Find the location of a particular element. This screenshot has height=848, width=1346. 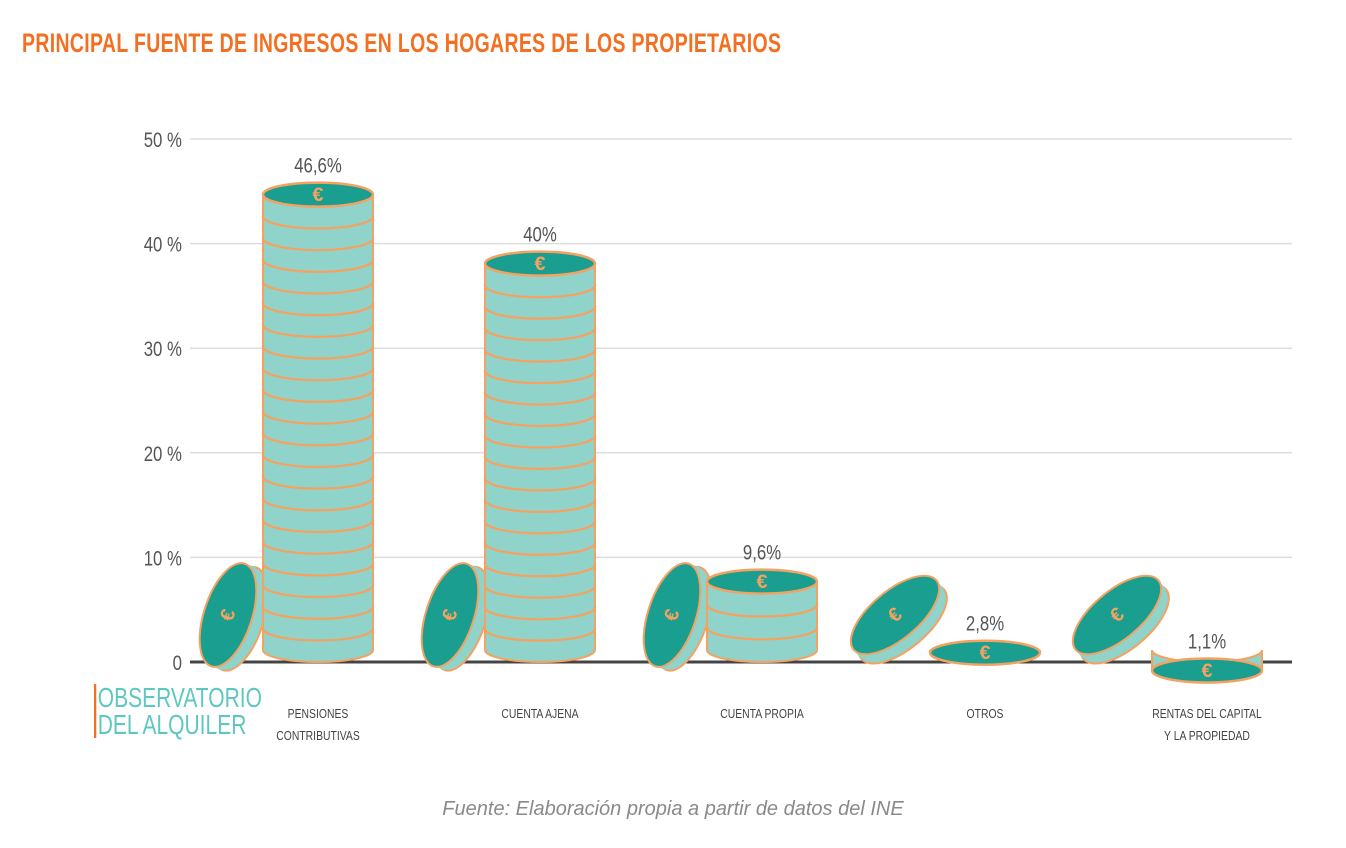

category-label: PENSIONES is located at coordinates (318, 714).